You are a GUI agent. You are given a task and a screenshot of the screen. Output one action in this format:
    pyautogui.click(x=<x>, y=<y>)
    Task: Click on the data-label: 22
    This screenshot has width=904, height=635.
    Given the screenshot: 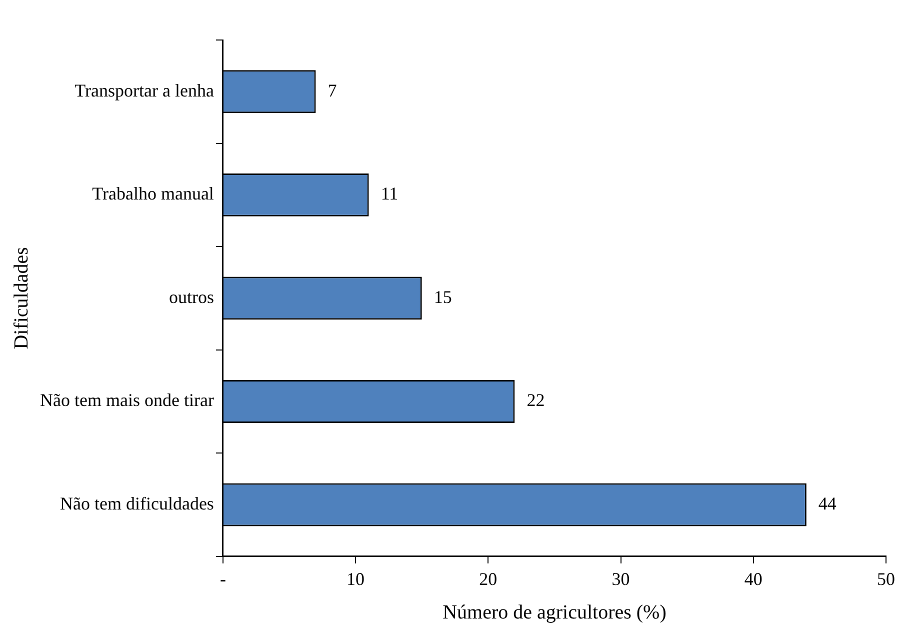 What is the action you would take?
    pyautogui.click(x=535, y=400)
    